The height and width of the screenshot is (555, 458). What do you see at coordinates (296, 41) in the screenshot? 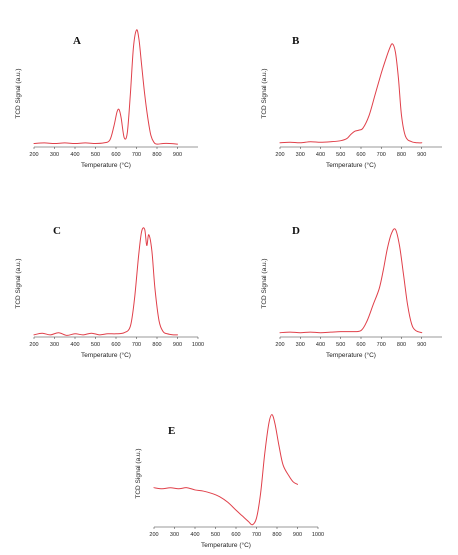
I see `panel-letter: B` at bounding box center [296, 41].